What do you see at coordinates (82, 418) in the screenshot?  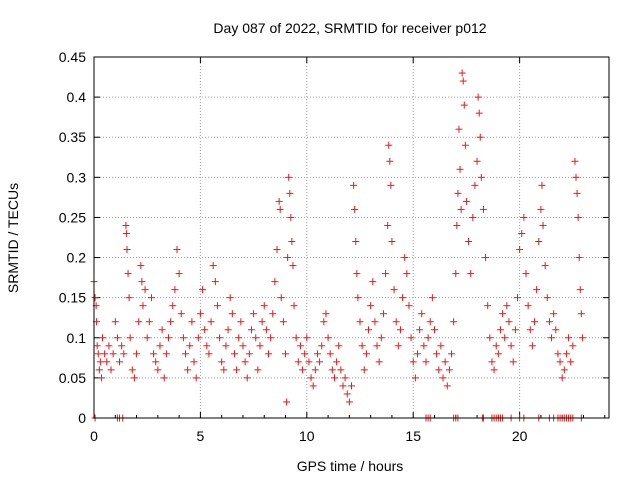 I see `y-tick-label: 0` at bounding box center [82, 418].